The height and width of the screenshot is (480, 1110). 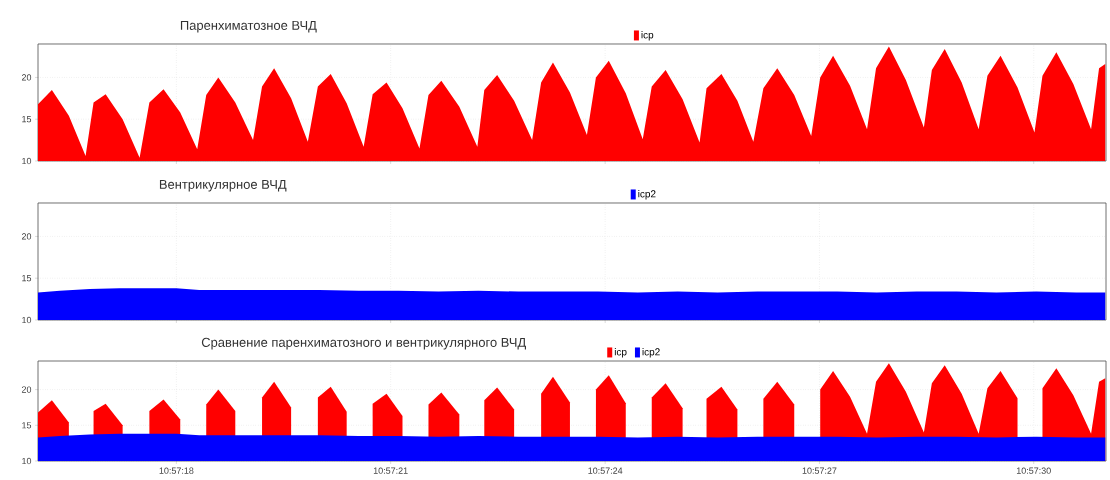 I want to click on x-tick-label: 10:57:27, so click(x=819, y=470).